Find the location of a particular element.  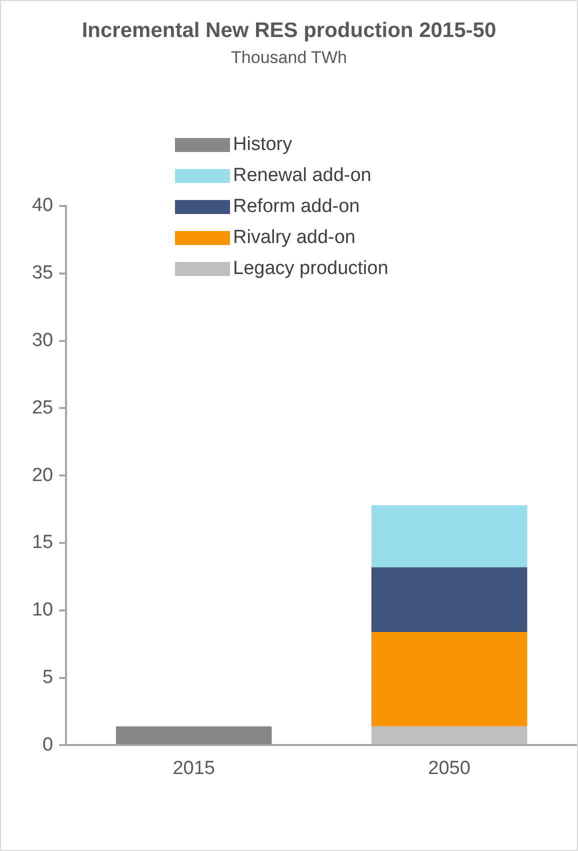

y-tick-label: 15 is located at coordinates (43, 543).